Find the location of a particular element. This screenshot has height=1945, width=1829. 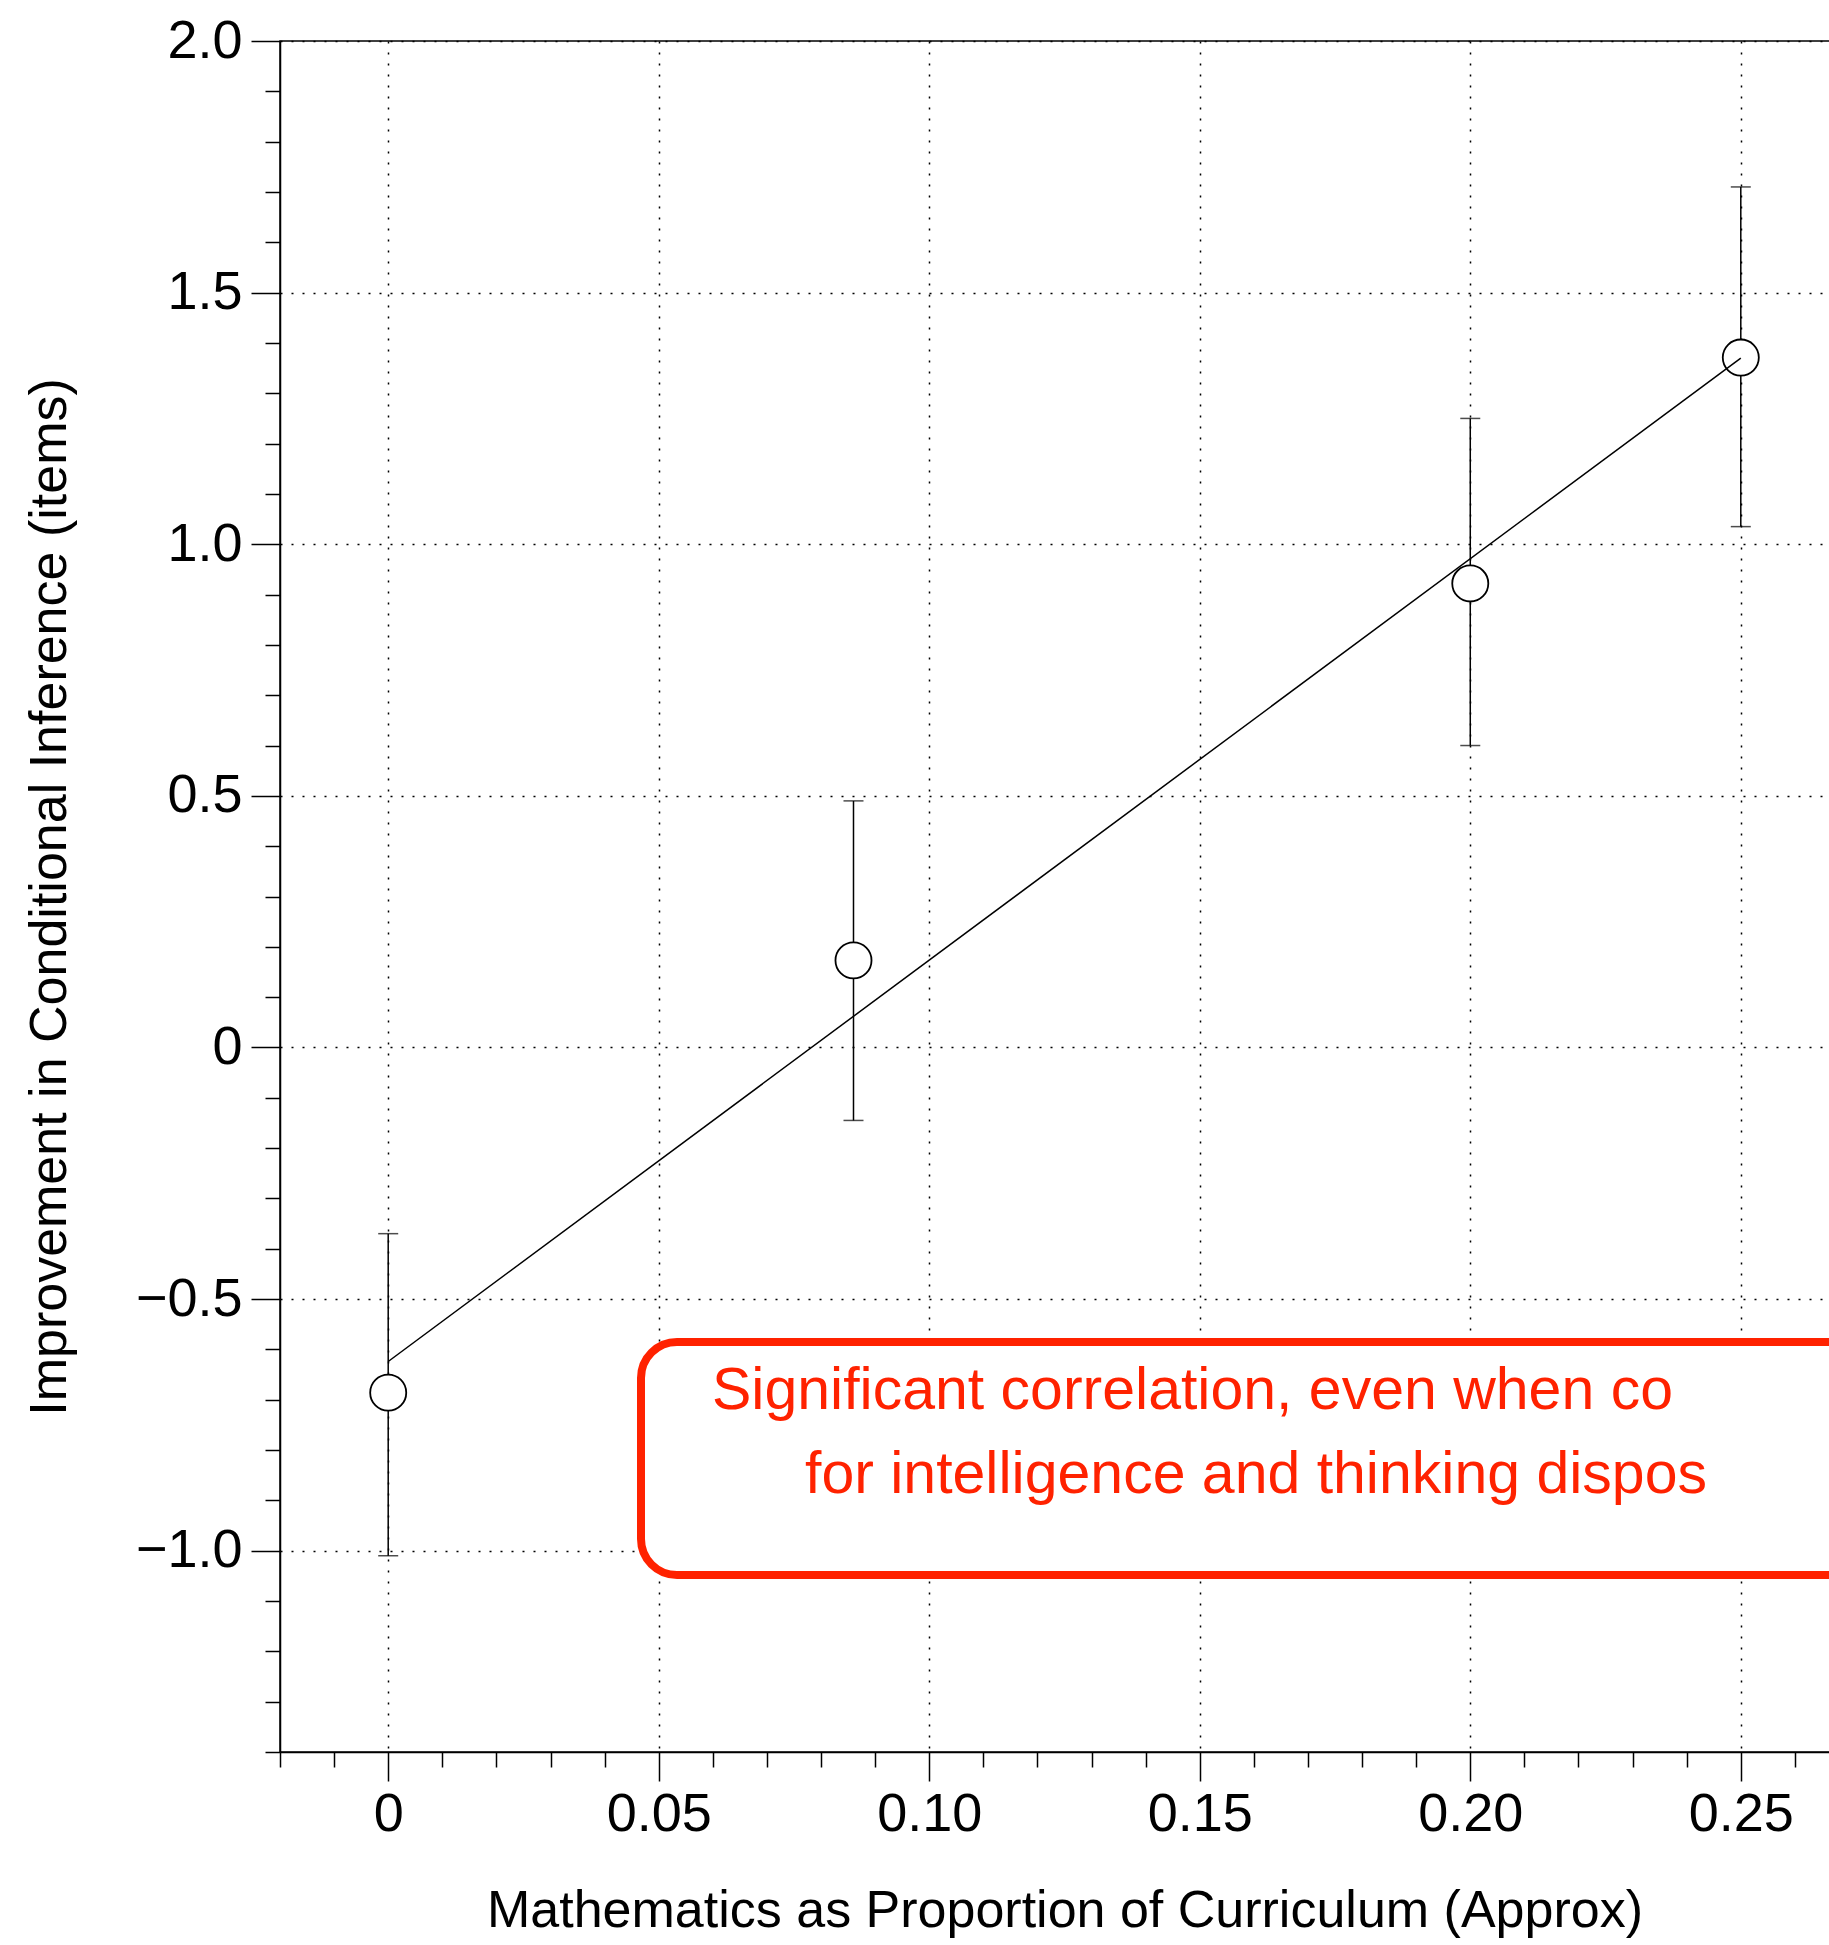

x-tick-label: 0.05 is located at coordinates (659, 1811).